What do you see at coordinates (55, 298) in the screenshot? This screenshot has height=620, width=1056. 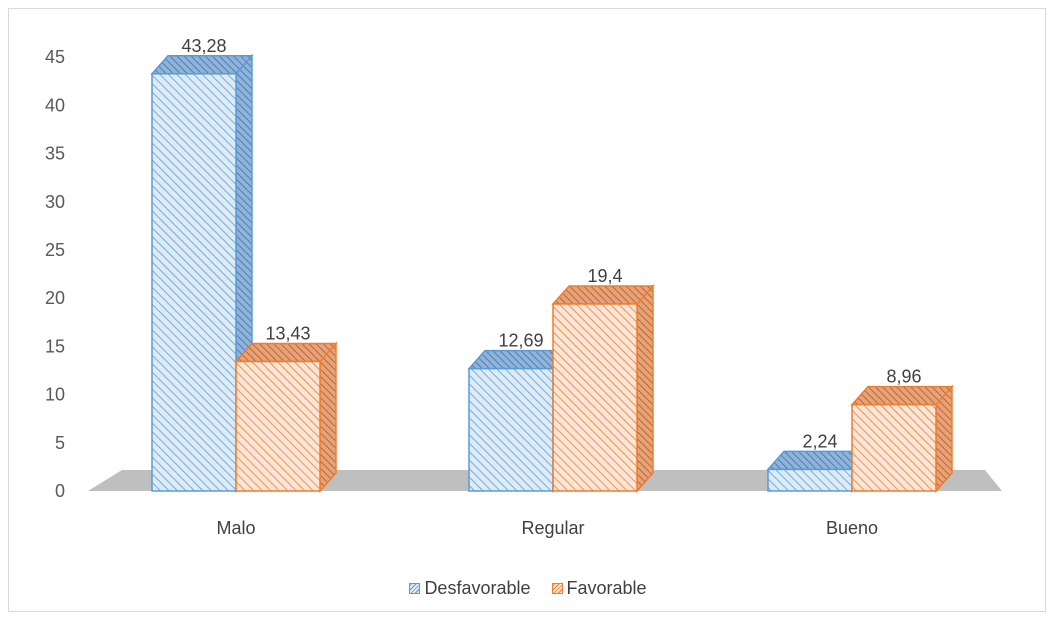 I see `y-tick-label: 20` at bounding box center [55, 298].